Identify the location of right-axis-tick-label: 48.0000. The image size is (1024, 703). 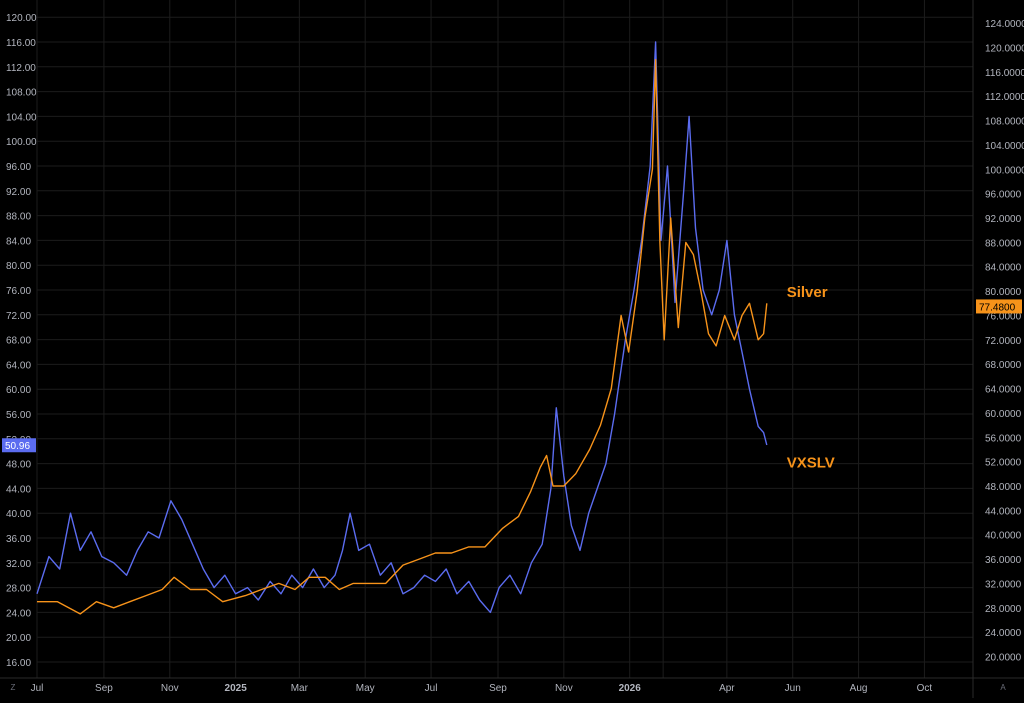
(1003, 487).